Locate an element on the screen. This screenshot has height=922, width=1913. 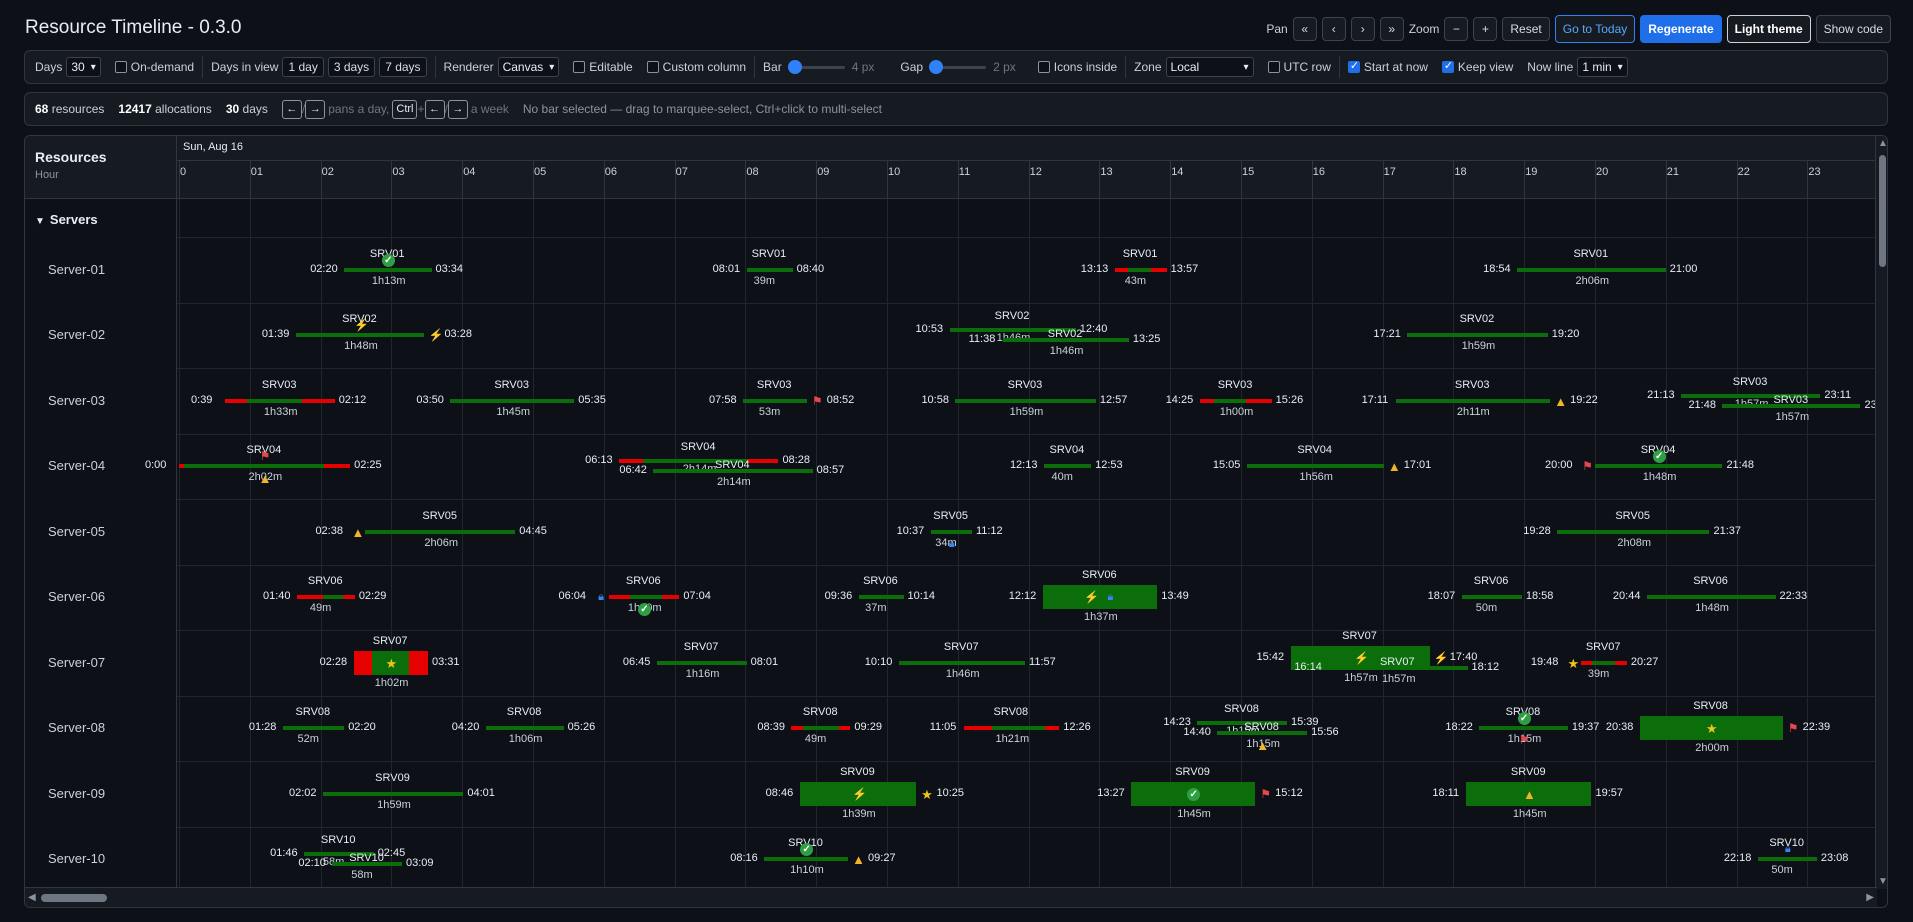
horizontal-scrollbar: ◀ ▶ is located at coordinates (951, 897).